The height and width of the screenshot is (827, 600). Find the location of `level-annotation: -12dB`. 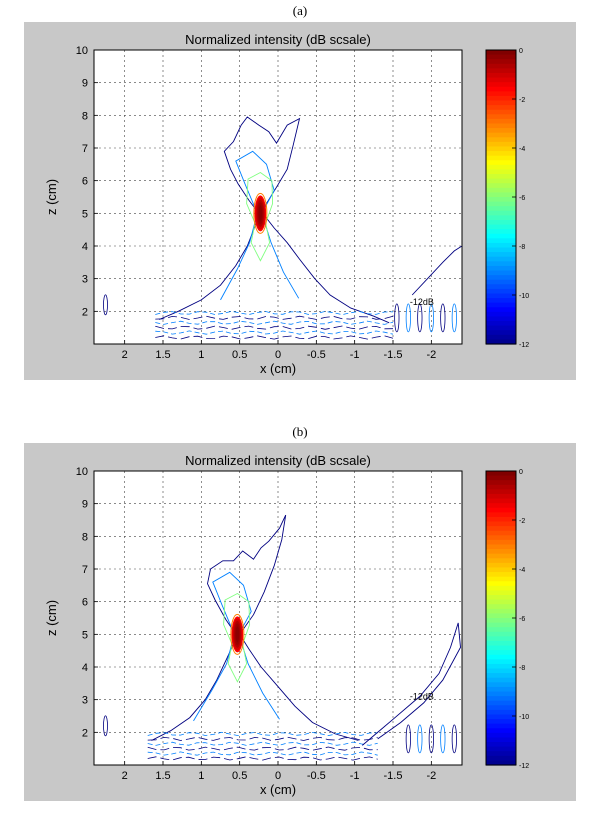

level-annotation: -12dB is located at coordinates (422, 302).